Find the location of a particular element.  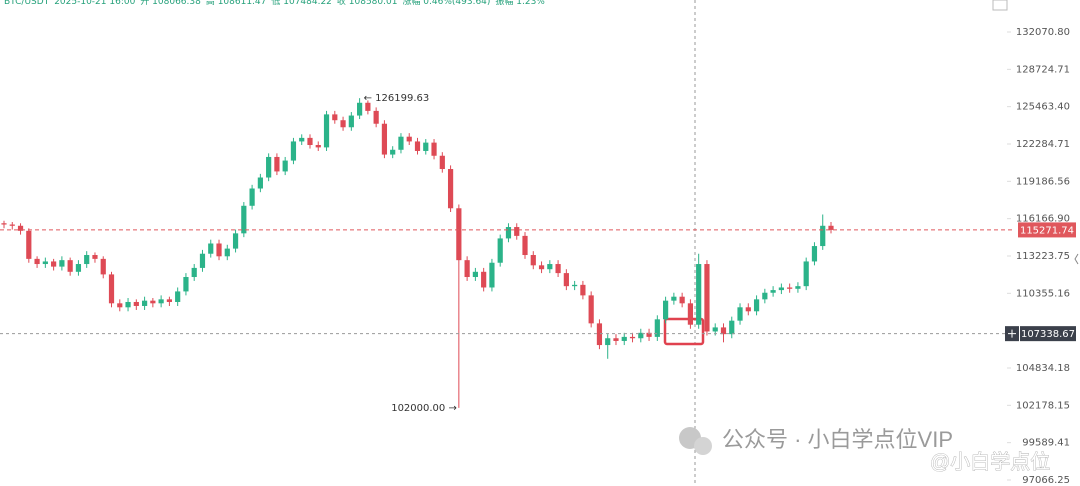

crosshair-price-label: 107338.67 is located at coordinates (1048, 334).